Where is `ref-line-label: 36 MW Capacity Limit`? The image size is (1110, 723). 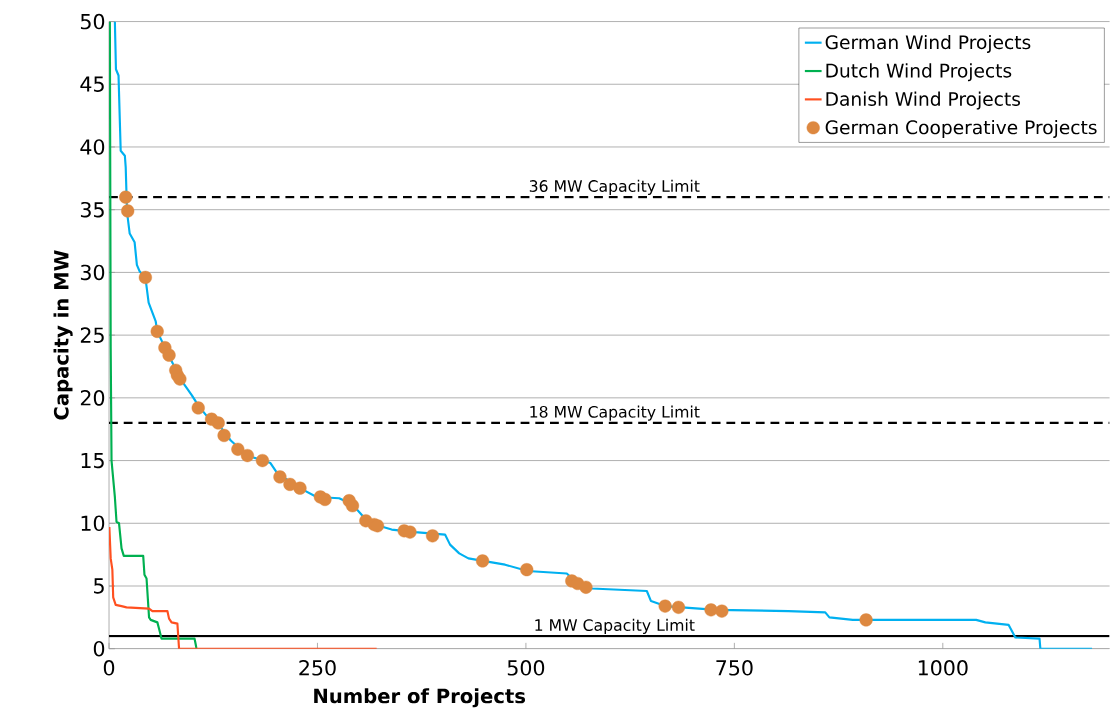
ref-line-label: 36 MW Capacity Limit is located at coordinates (614, 187).